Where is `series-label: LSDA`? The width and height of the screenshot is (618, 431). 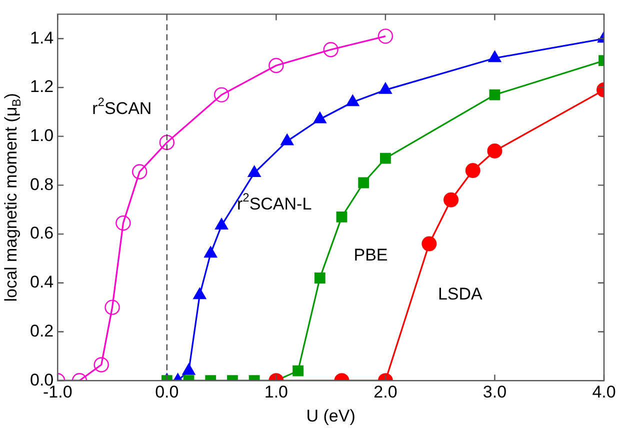
series-label: LSDA is located at coordinates (461, 294).